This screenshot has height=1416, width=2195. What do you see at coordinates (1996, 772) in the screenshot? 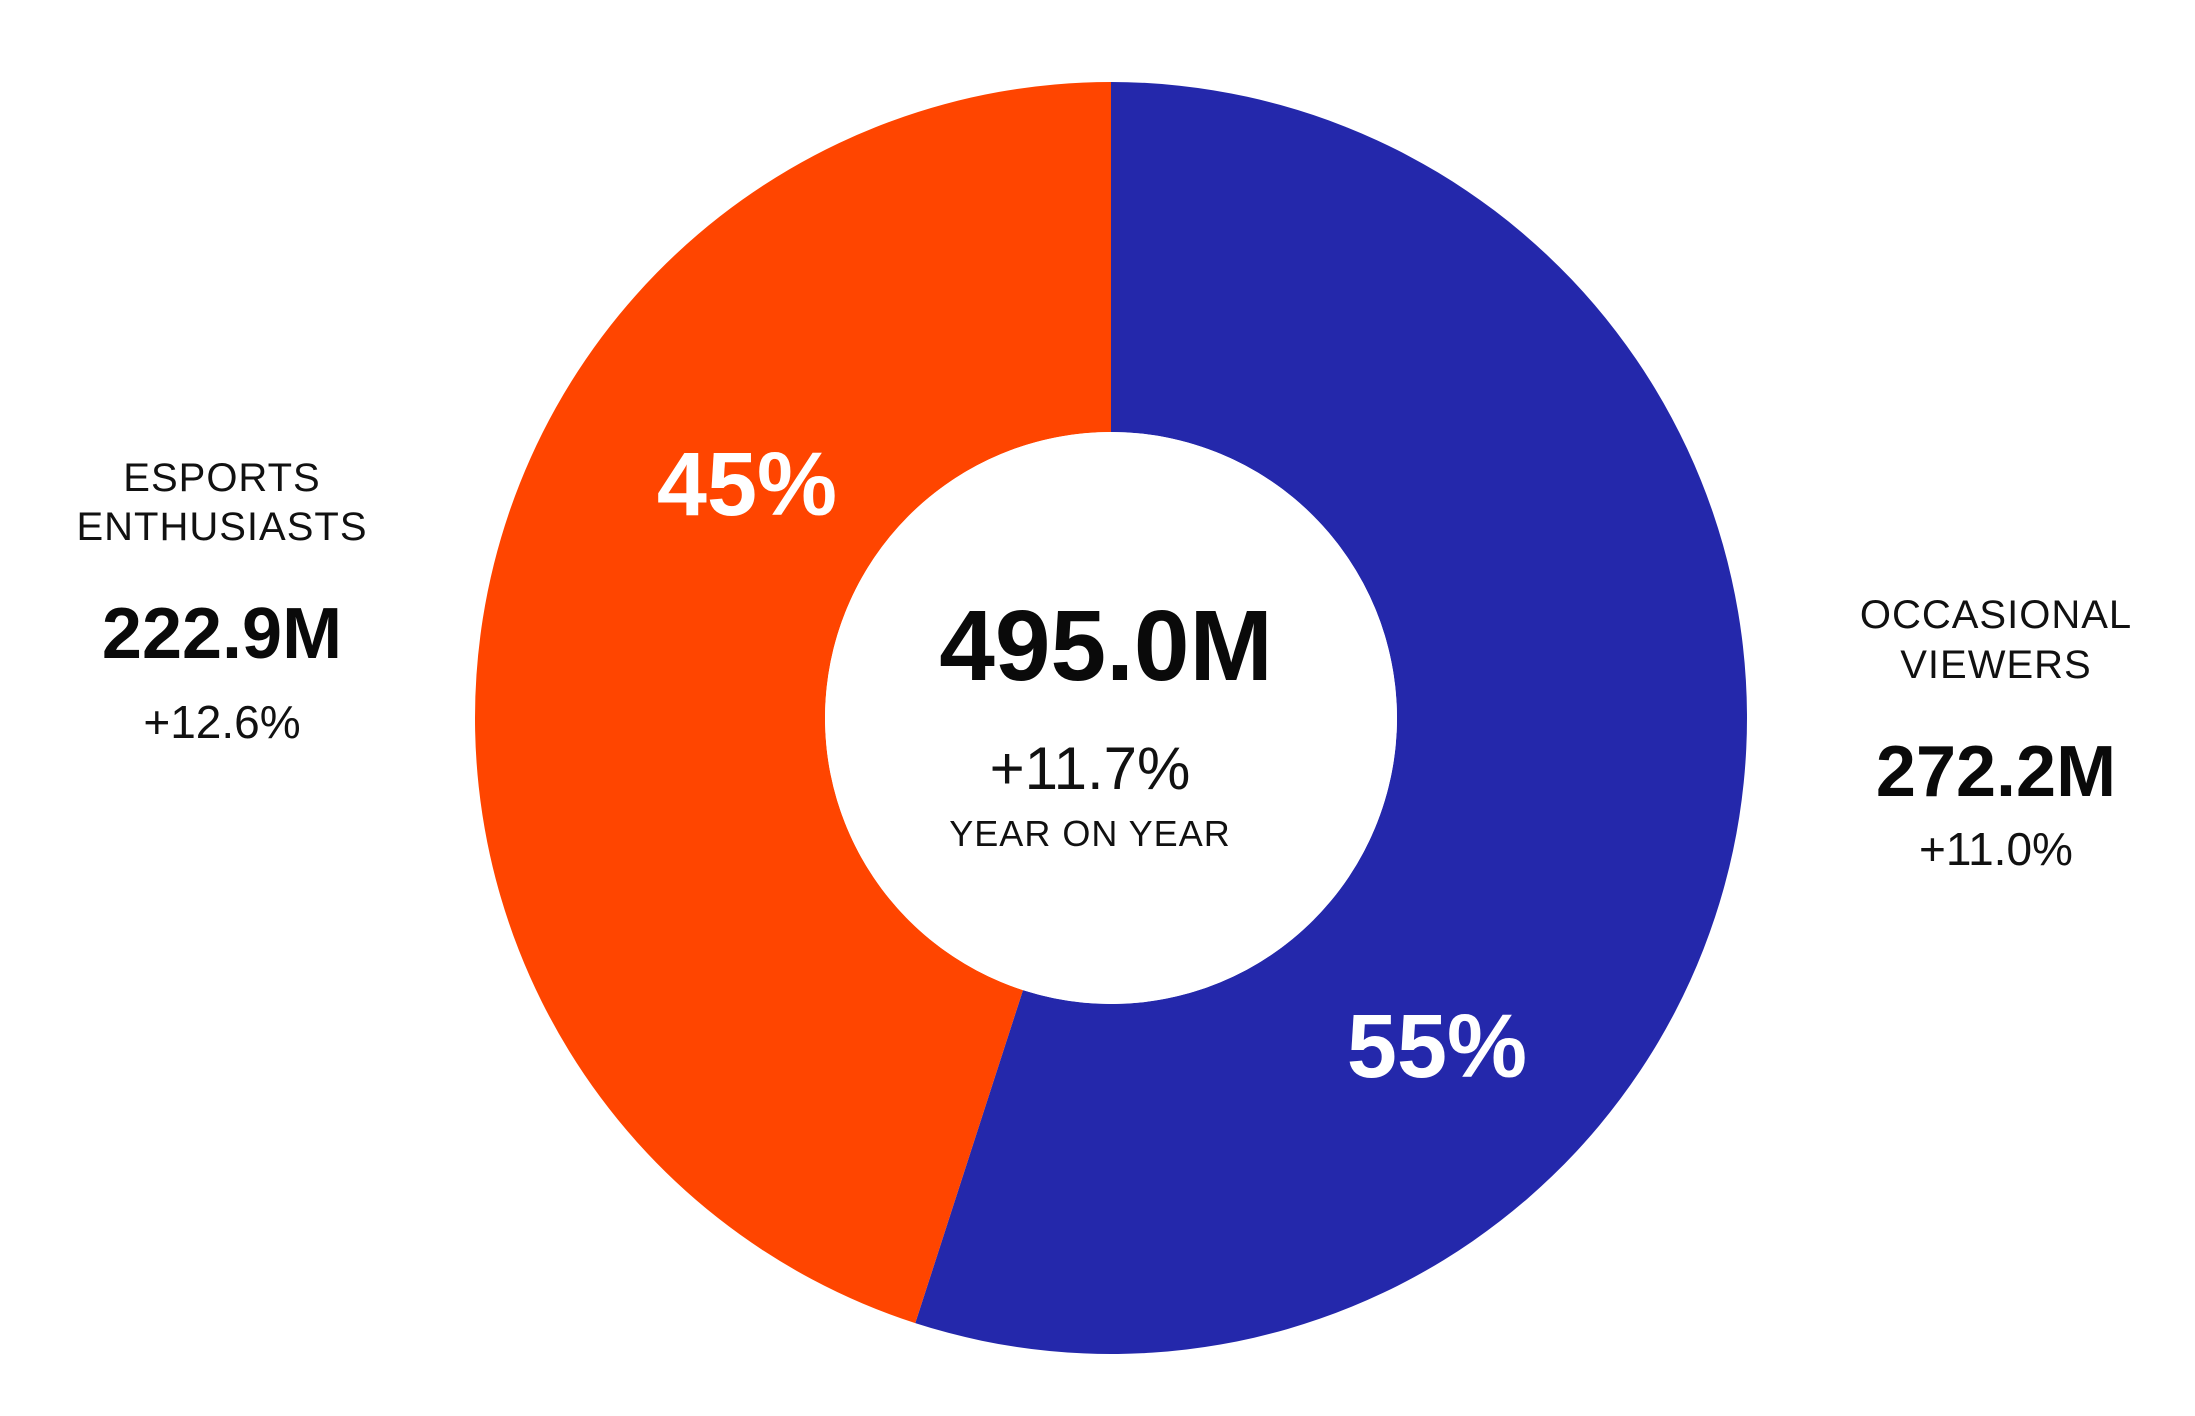
I see `occasional-value: 272.2M` at bounding box center [1996, 772].